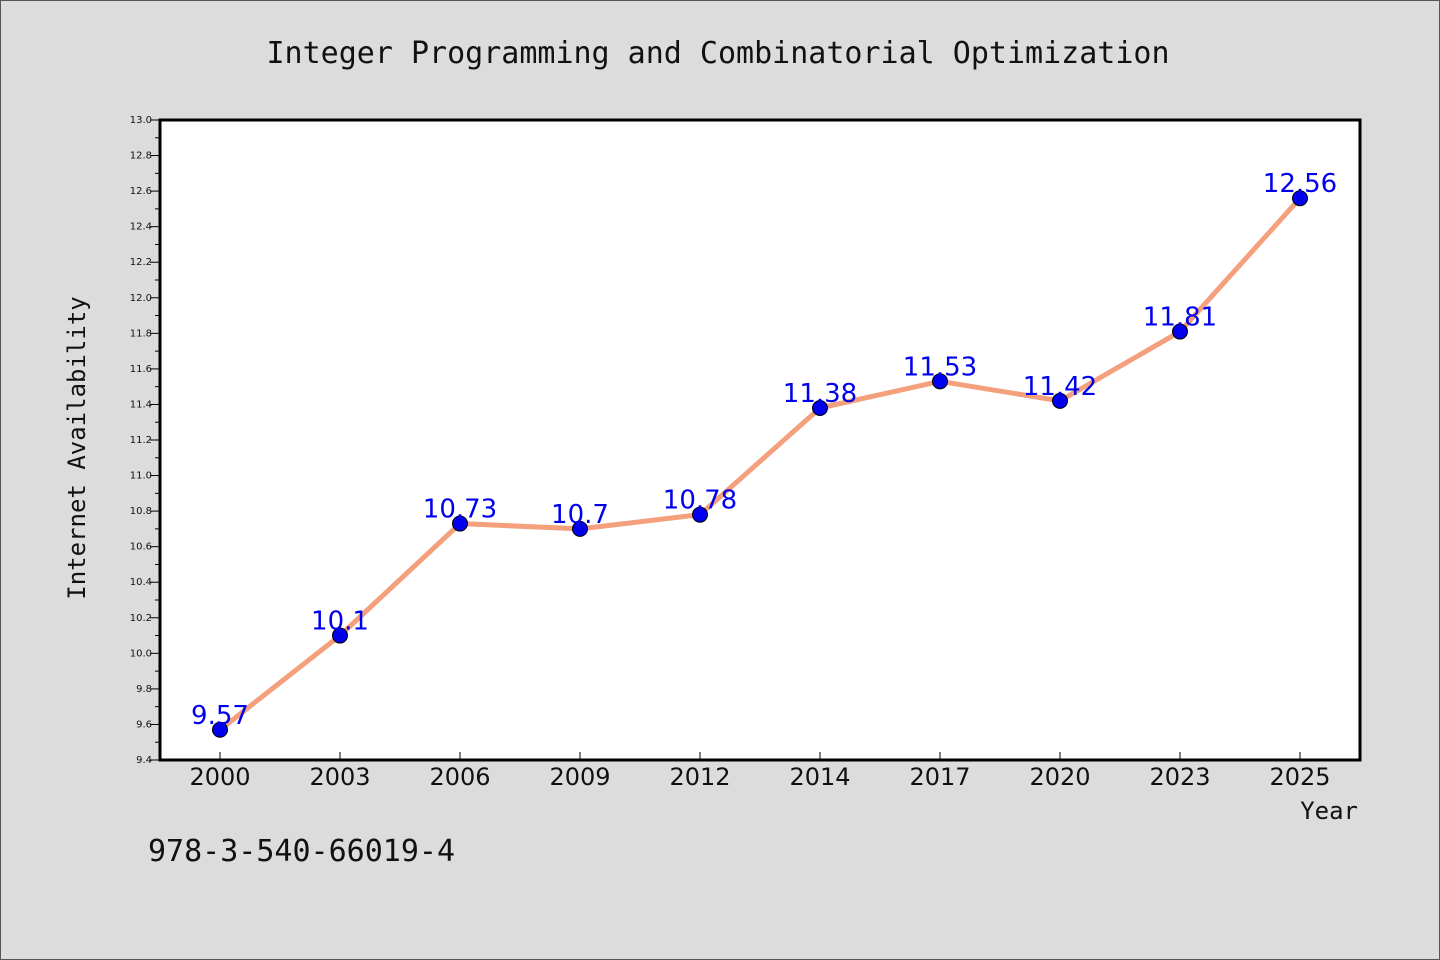 This screenshot has width=1440, height=960. Describe the element at coordinates (141, 333) in the screenshot. I see `y-tick-label: 11.8` at that location.